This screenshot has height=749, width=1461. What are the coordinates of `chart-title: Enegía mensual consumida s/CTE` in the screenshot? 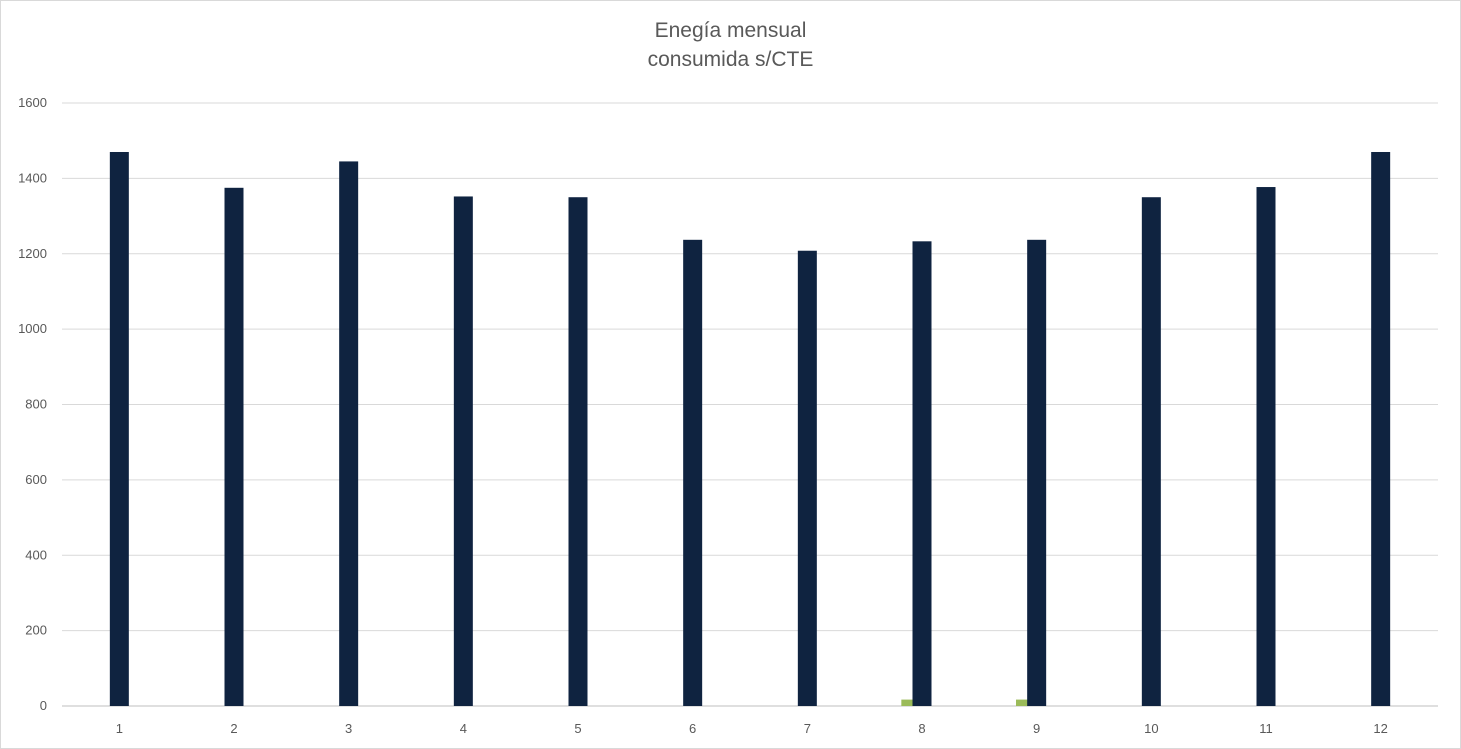 It's located at (730, 45).